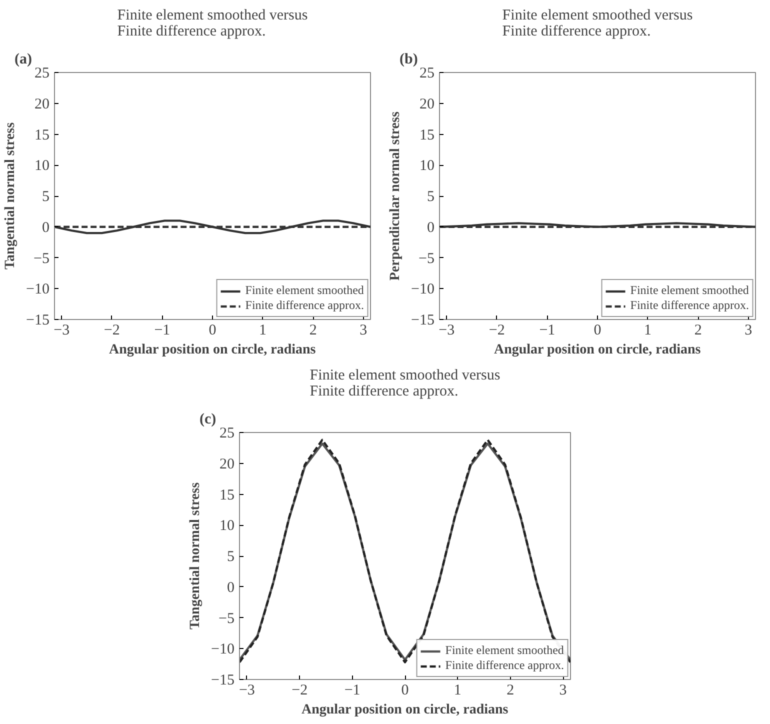 This screenshot has width=770, height=724. What do you see at coordinates (409, 60) in the screenshot?
I see `text: (b)` at bounding box center [409, 60].